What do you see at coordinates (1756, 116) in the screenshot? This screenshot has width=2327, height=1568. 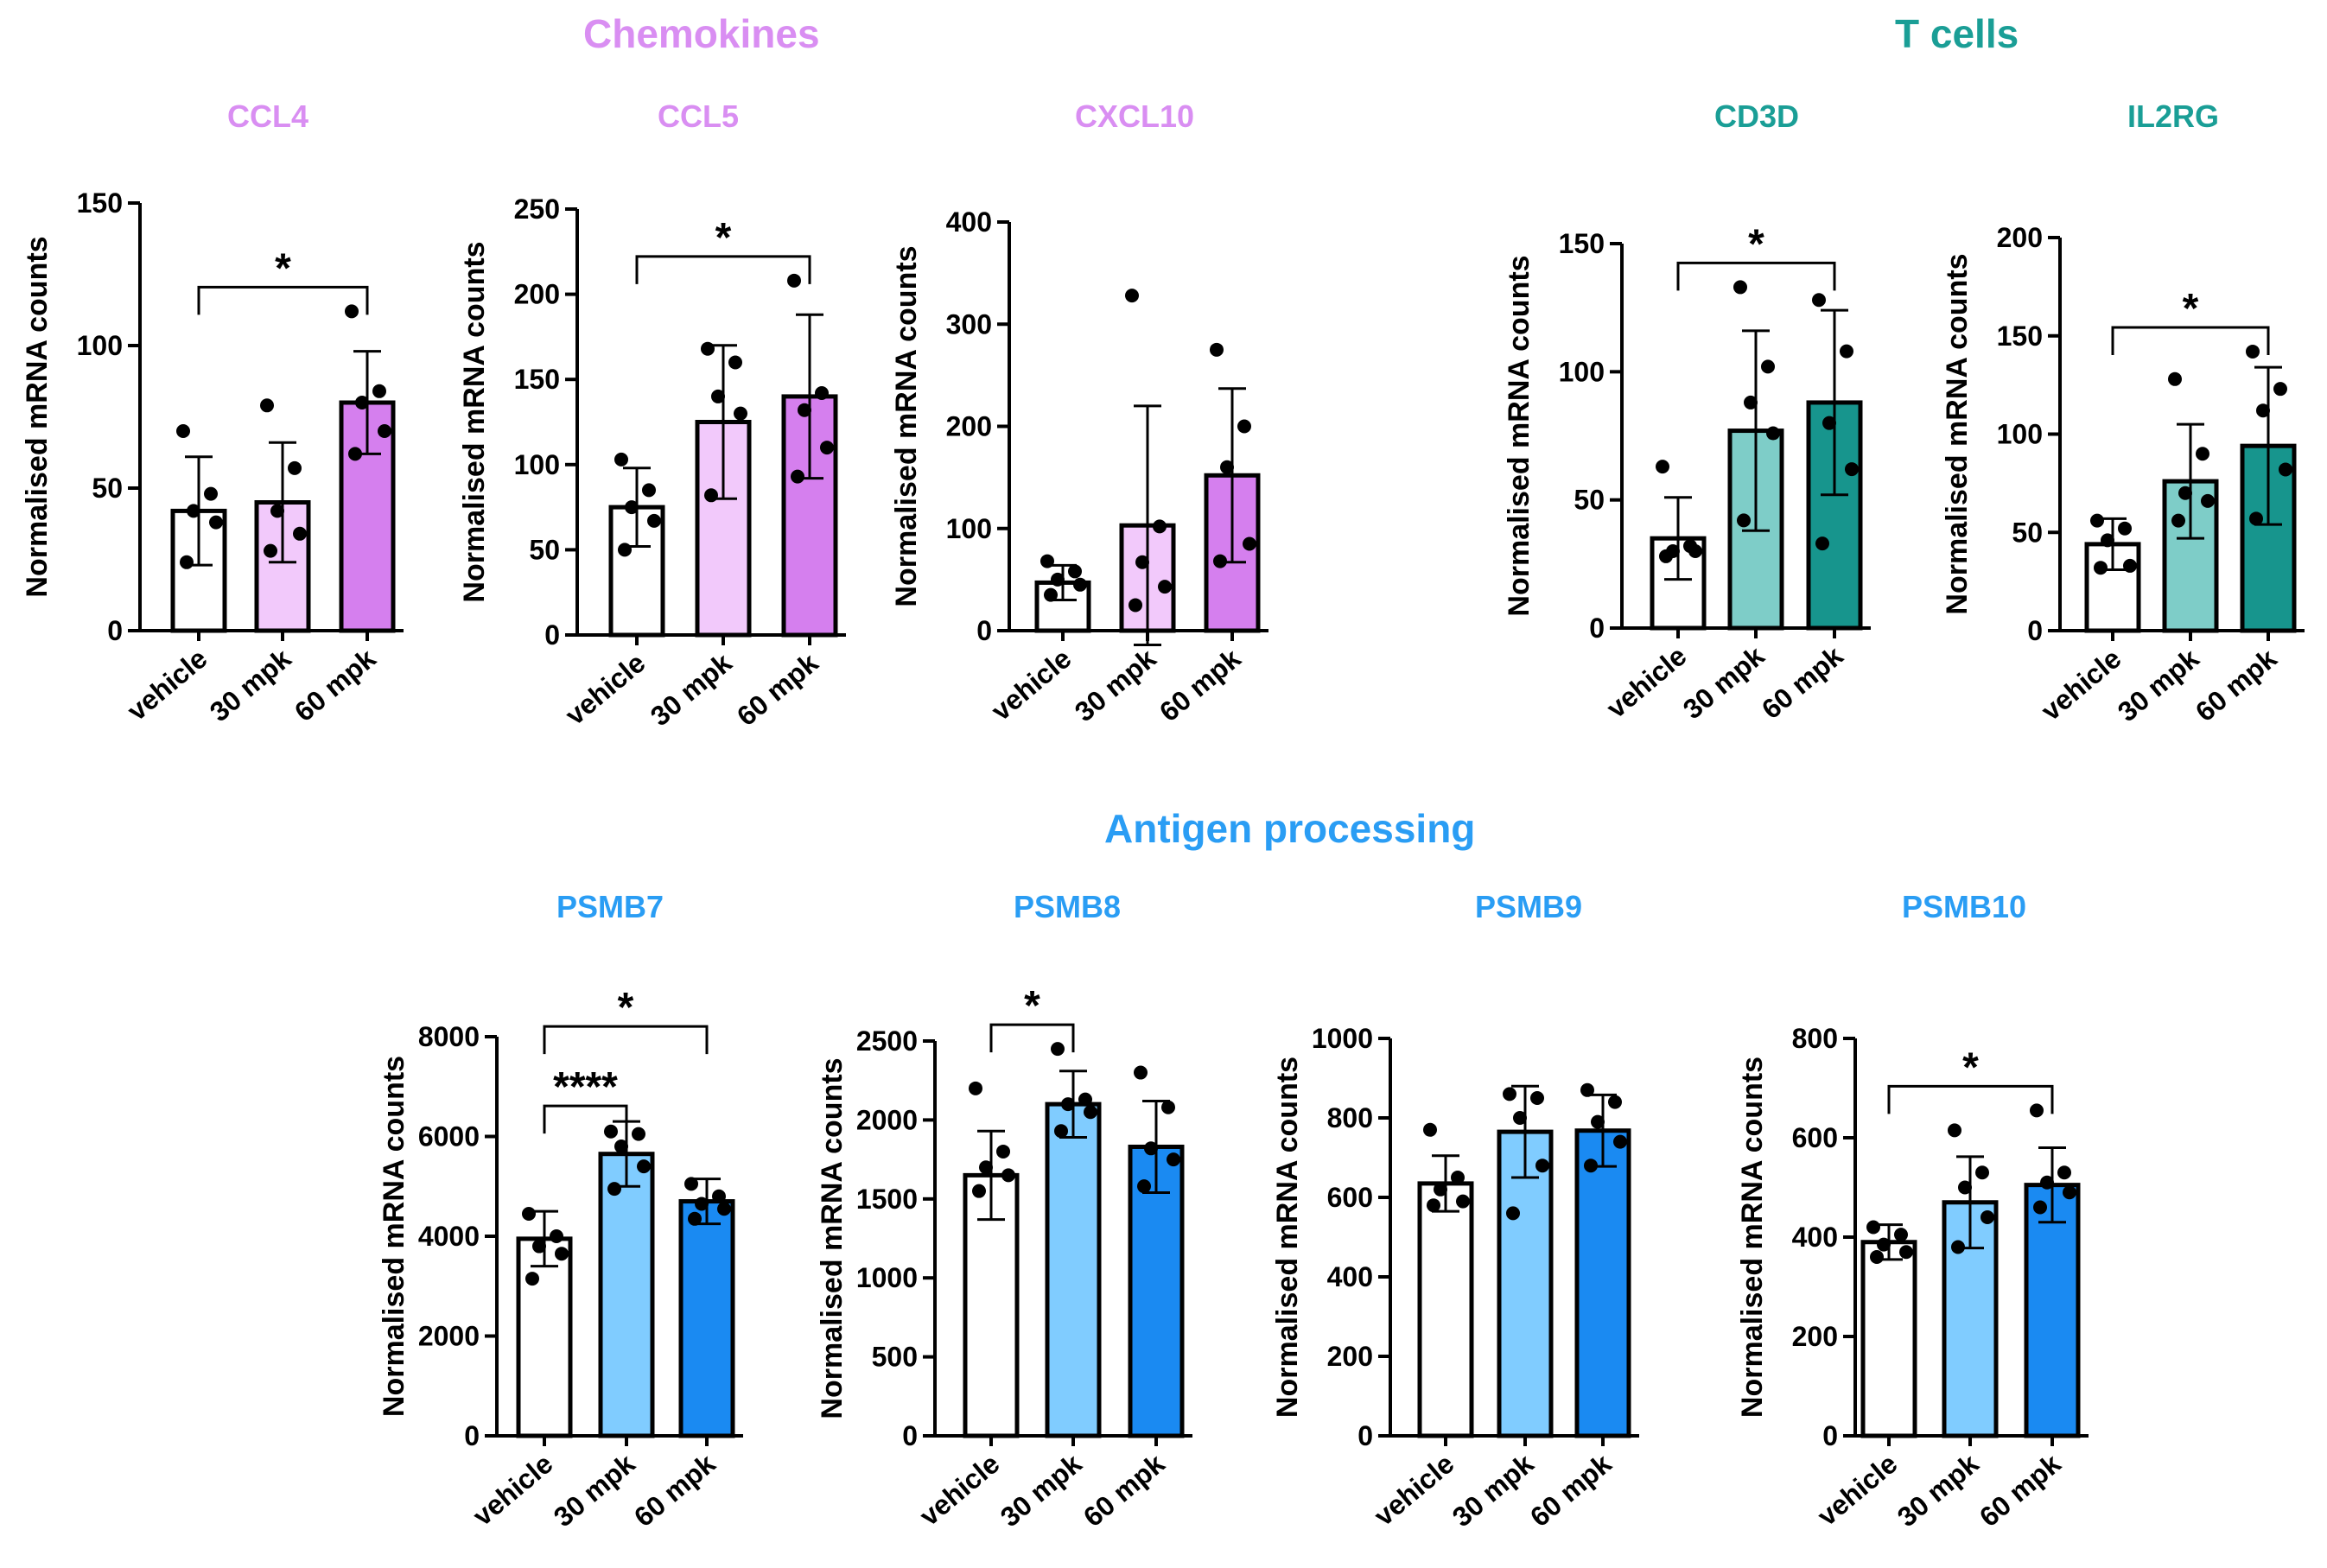 I see `chart-title: CD3D` at bounding box center [1756, 116].